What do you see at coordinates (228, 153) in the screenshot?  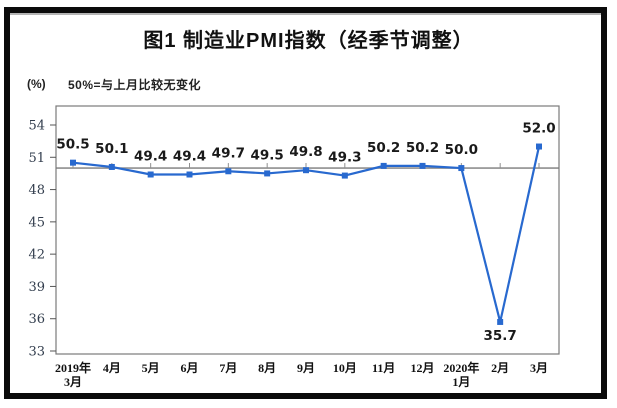 I see `data-point-label: 49.7` at bounding box center [228, 153].